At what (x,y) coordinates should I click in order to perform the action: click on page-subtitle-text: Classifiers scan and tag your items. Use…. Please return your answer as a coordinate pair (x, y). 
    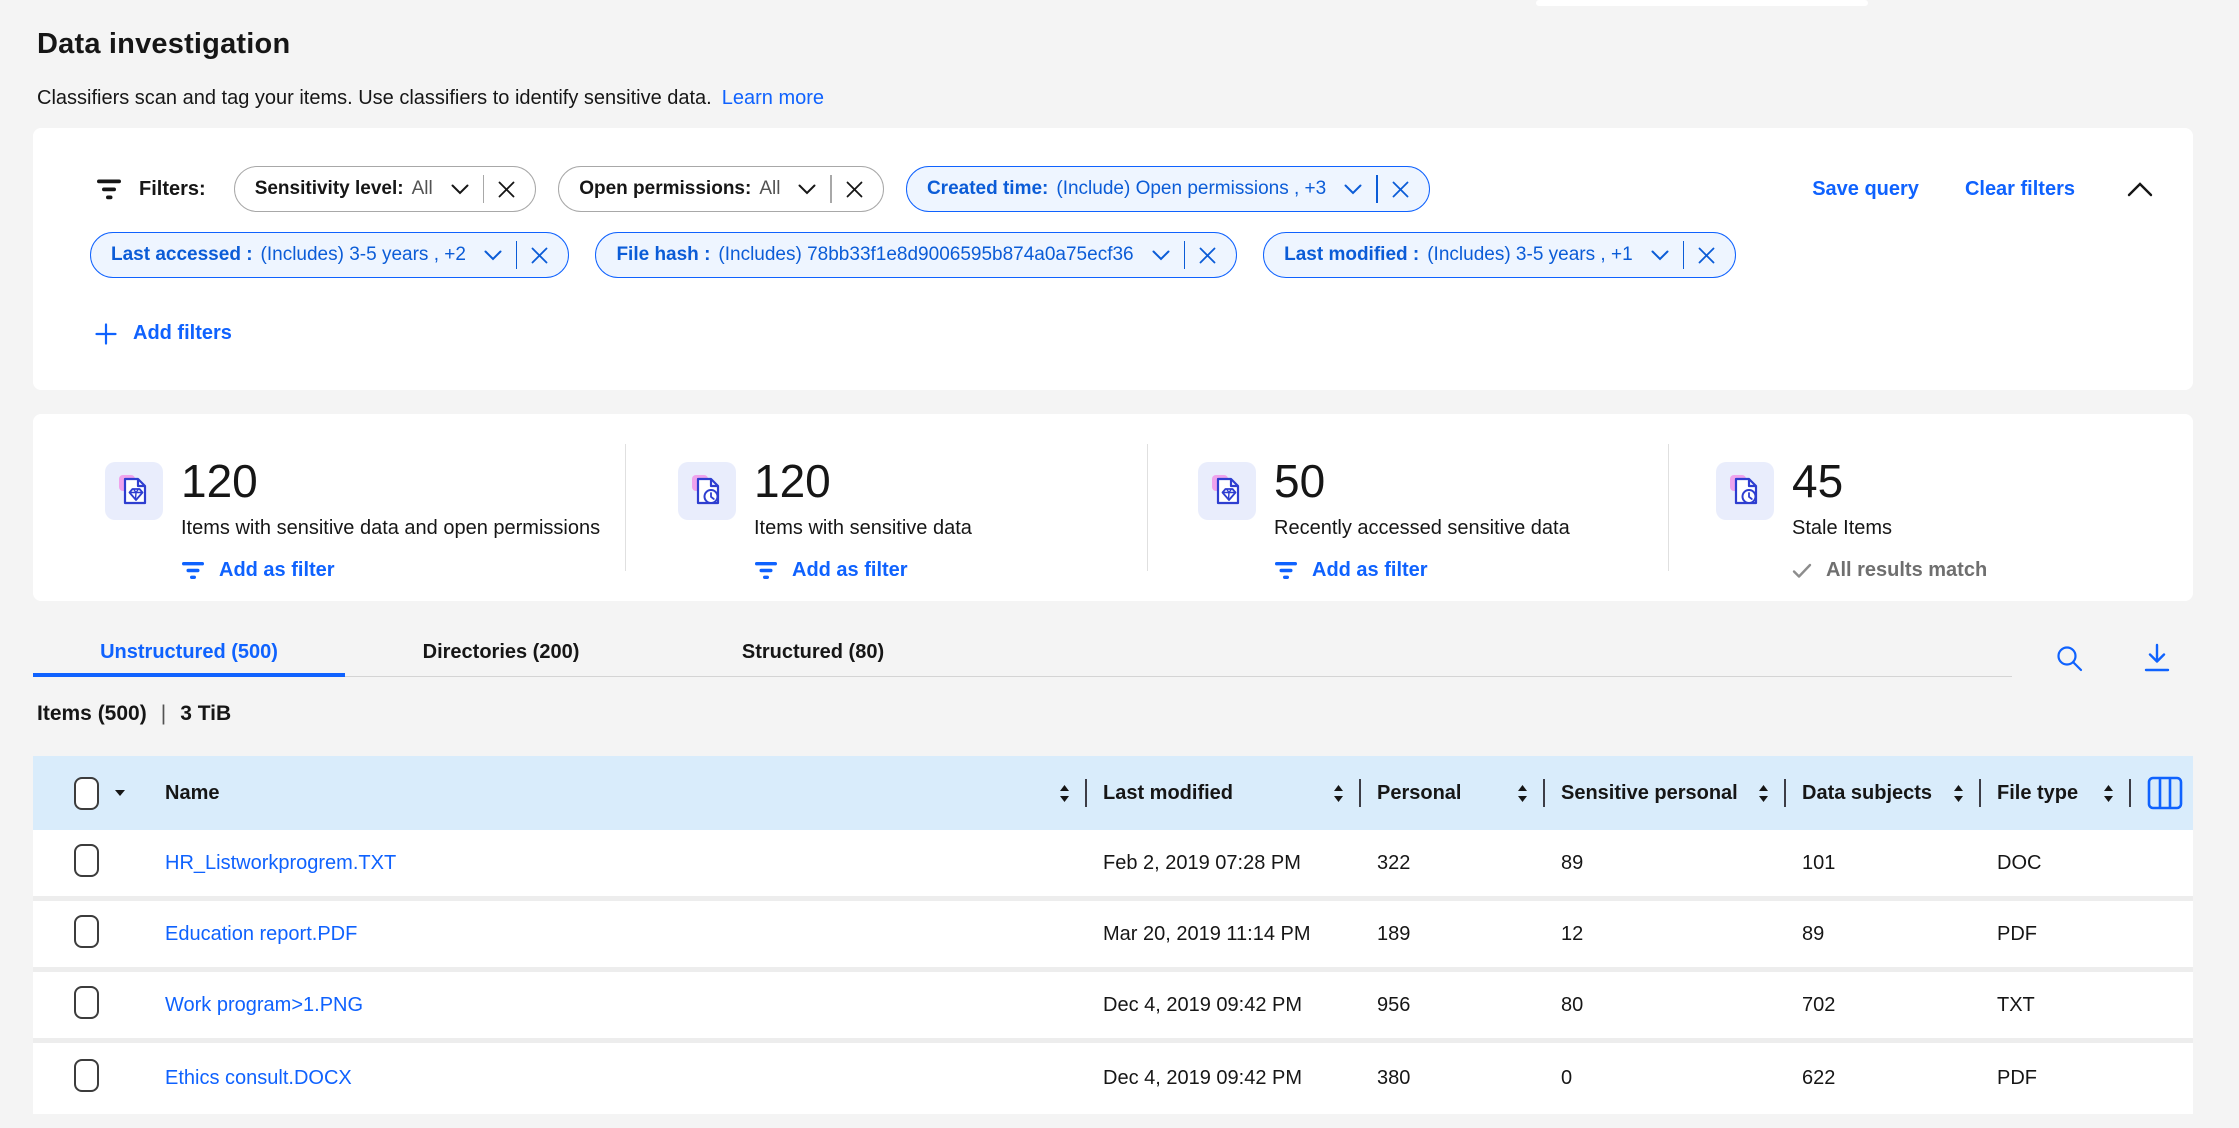
    Looking at the image, I should click on (374, 98).